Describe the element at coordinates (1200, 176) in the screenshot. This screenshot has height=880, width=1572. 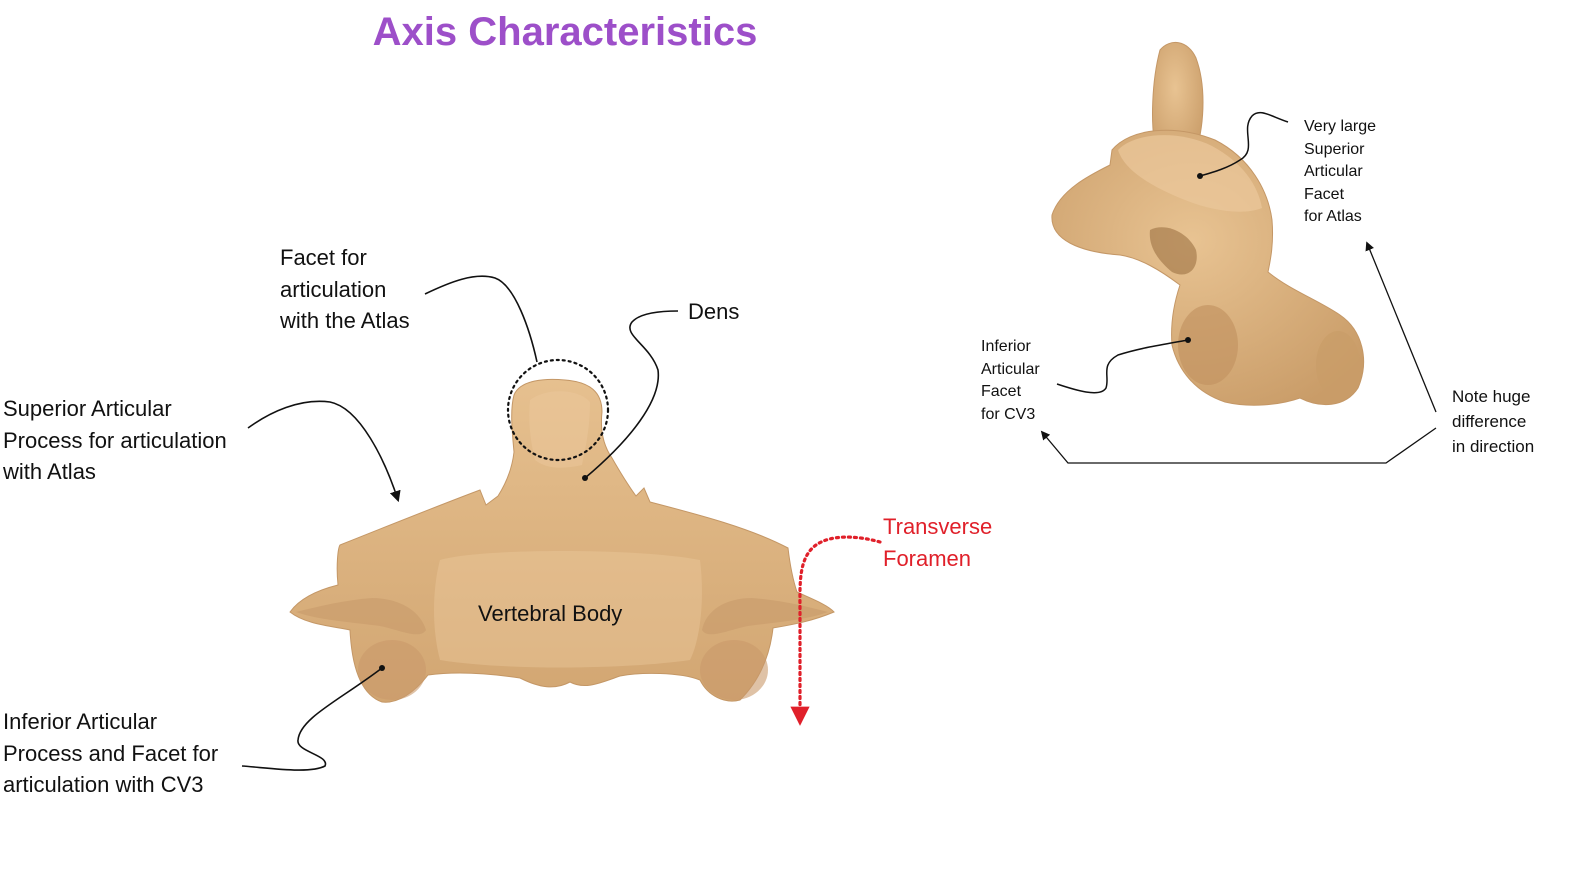
I see `side-superior-dot` at that location.